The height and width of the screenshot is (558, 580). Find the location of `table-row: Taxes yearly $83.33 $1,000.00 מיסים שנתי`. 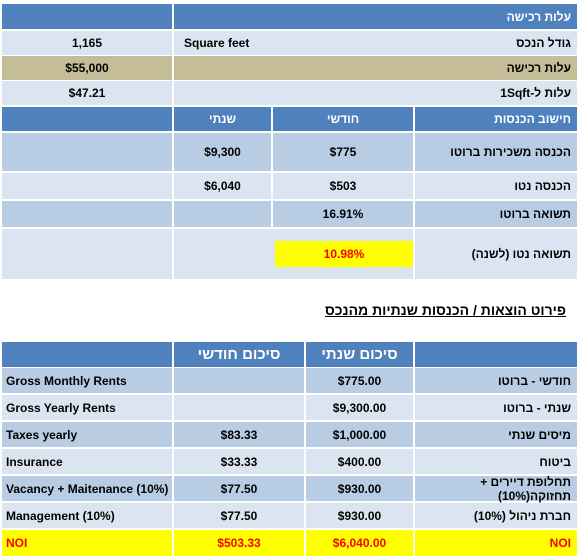

table-row: Taxes yearly $83.33 $1,000.00 מיסים שנתי is located at coordinates (290, 434).